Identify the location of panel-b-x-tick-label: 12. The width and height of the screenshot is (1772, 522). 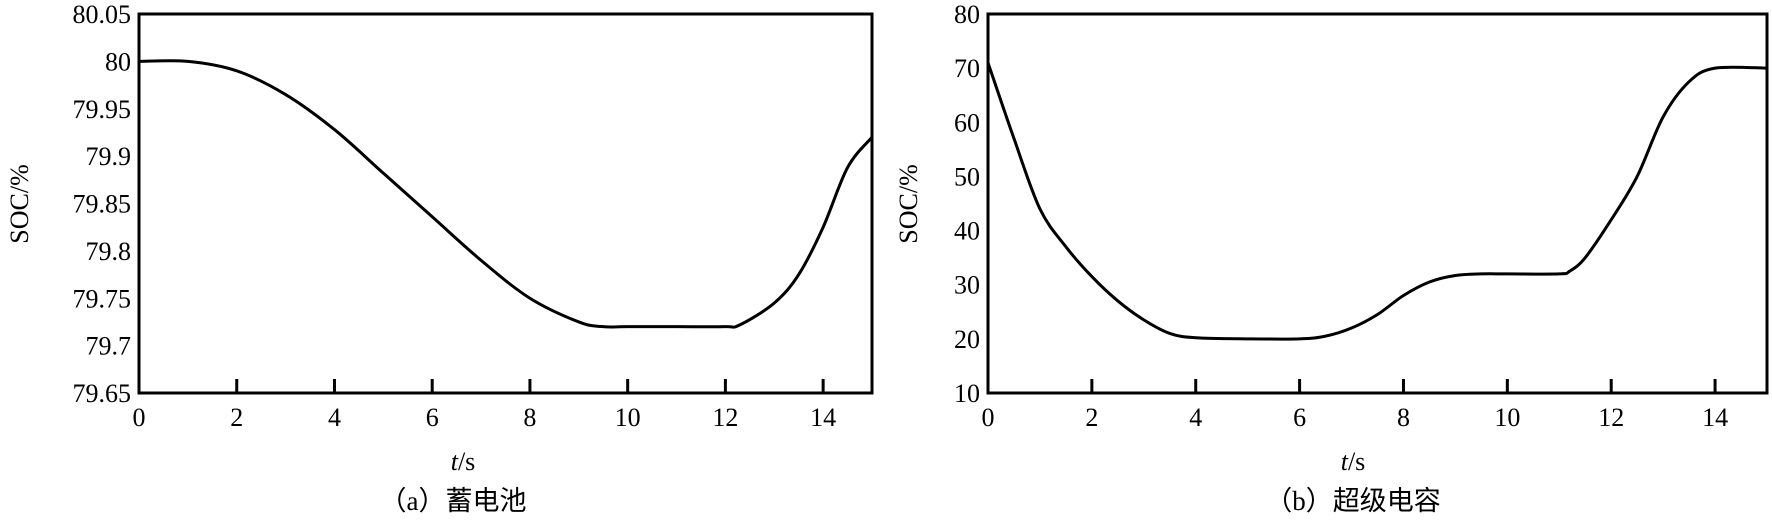
(1611, 417).